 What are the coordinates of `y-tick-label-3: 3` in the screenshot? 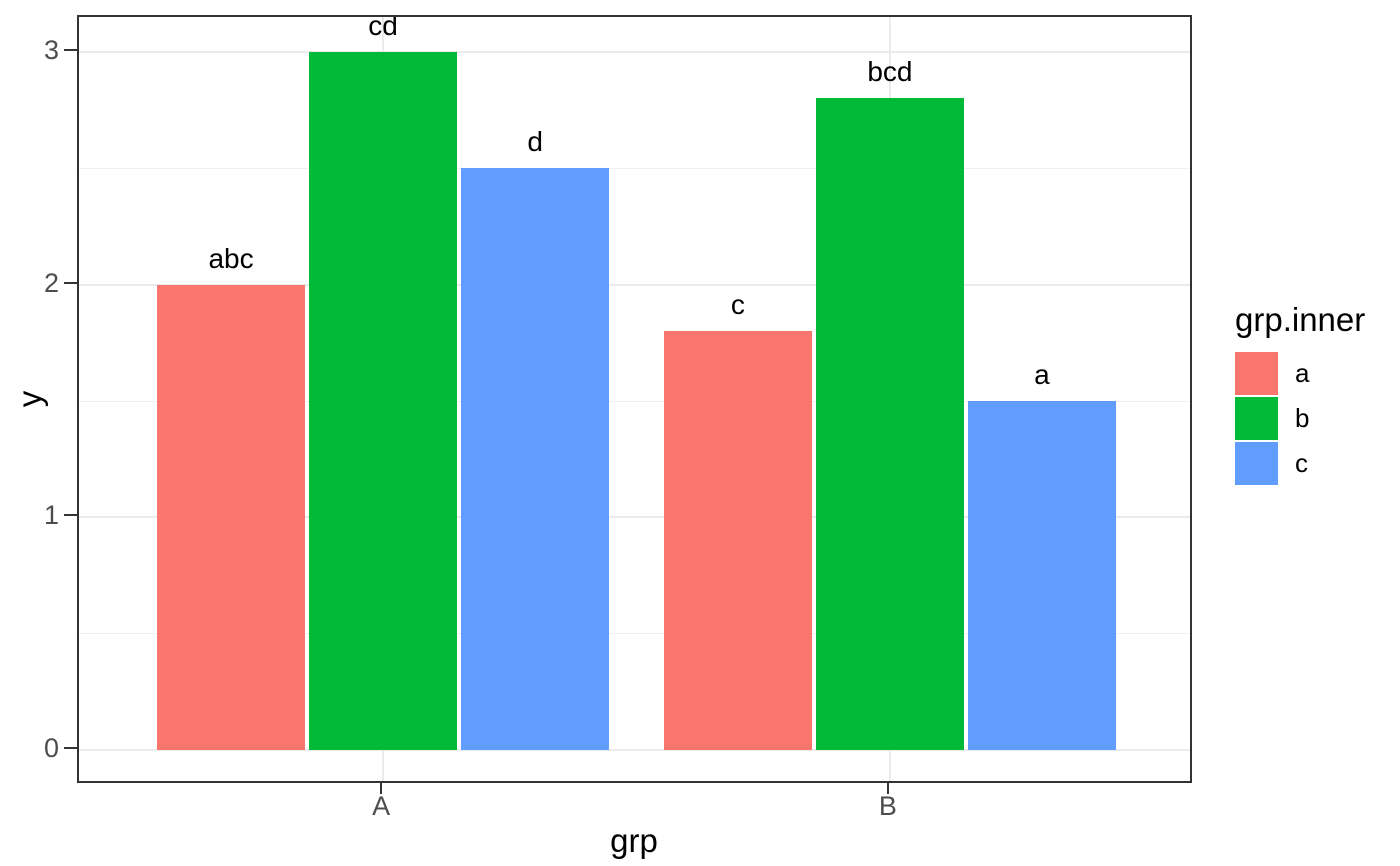 It's located at (51, 49).